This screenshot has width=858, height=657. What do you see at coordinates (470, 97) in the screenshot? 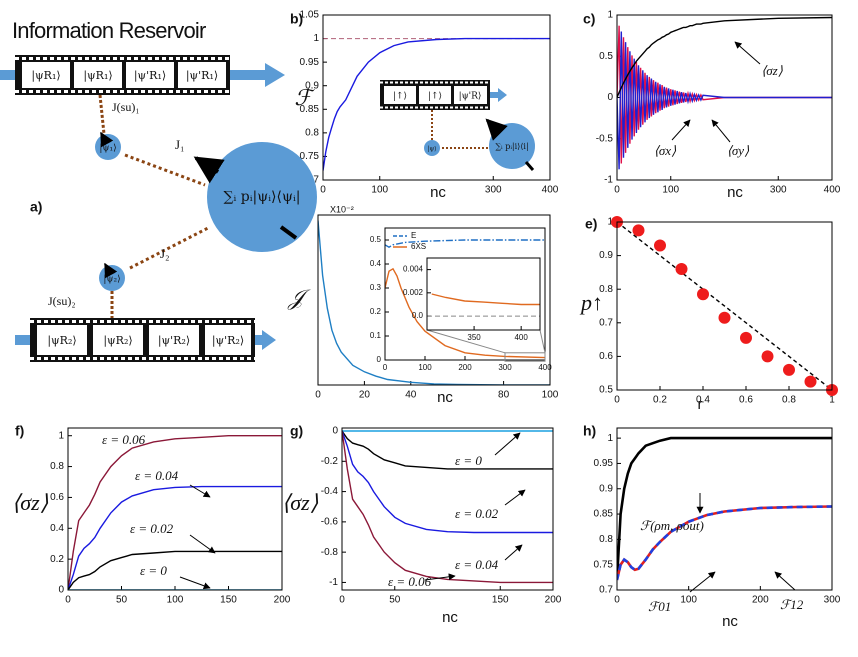
I see `cell-label: |ψ'R⟩` at bounding box center [470, 97].